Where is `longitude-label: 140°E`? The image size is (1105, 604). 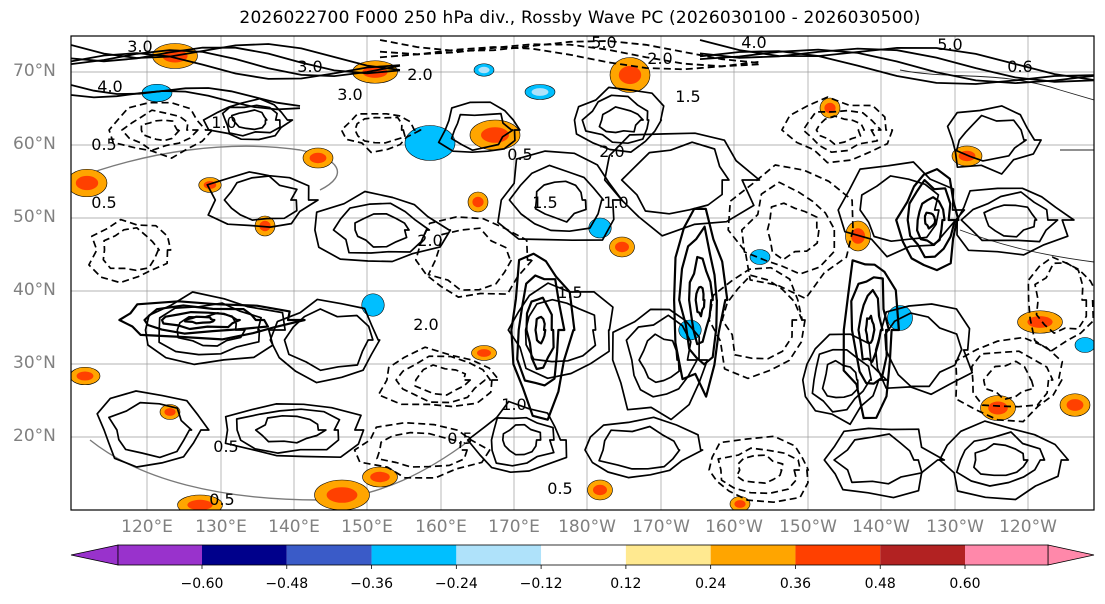 longitude-label: 140°E is located at coordinates (294, 527).